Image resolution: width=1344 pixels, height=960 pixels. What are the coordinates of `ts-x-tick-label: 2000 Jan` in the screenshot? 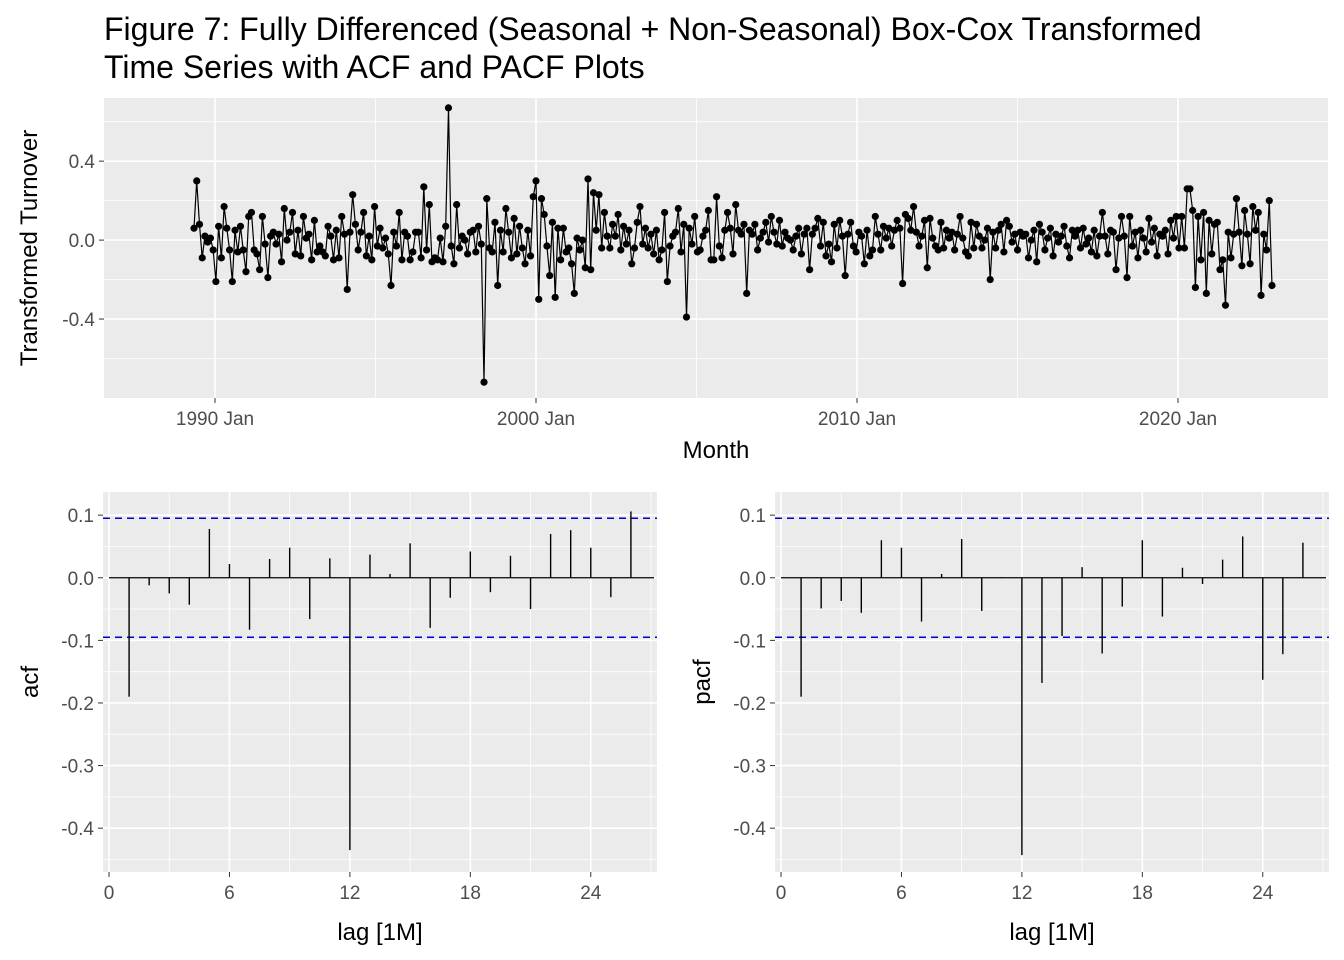 It's located at (536, 419).